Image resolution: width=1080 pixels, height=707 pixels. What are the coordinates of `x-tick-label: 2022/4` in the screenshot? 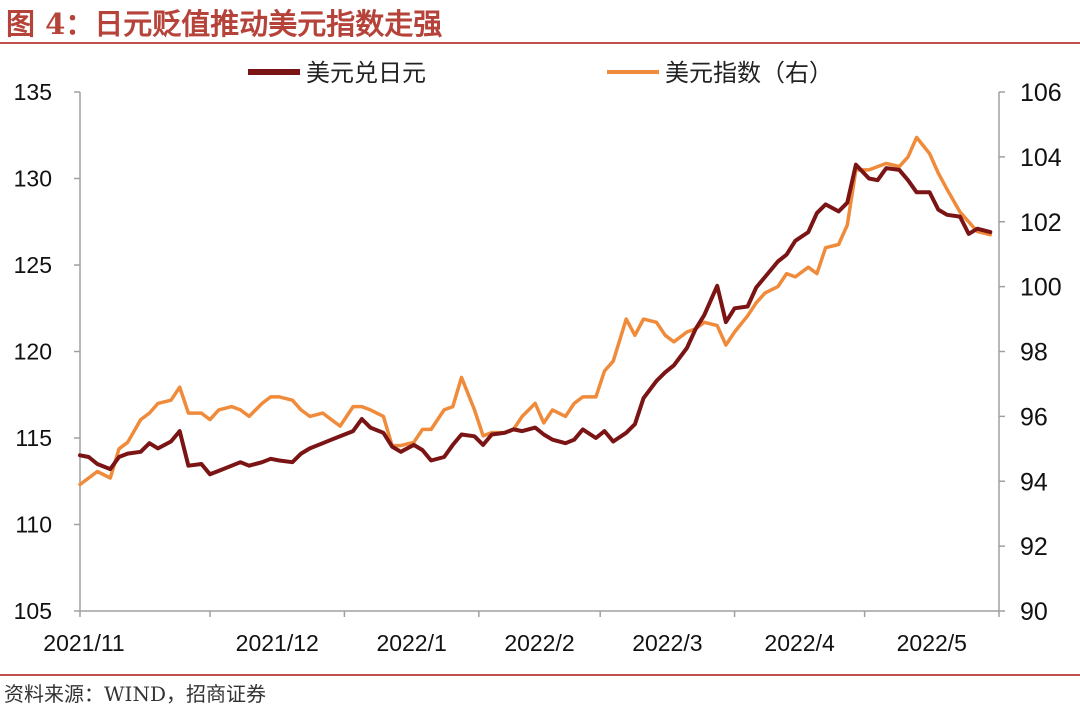 It's located at (799, 643).